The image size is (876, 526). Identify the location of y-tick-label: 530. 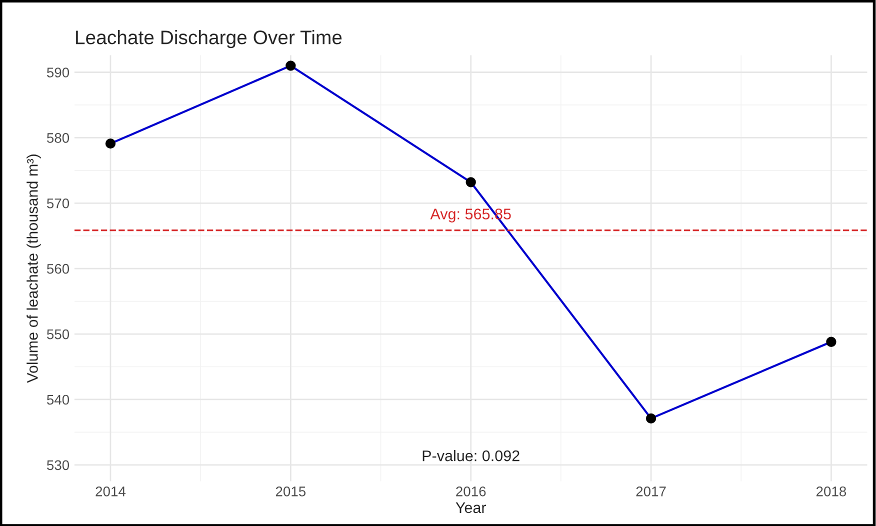
(58, 465).